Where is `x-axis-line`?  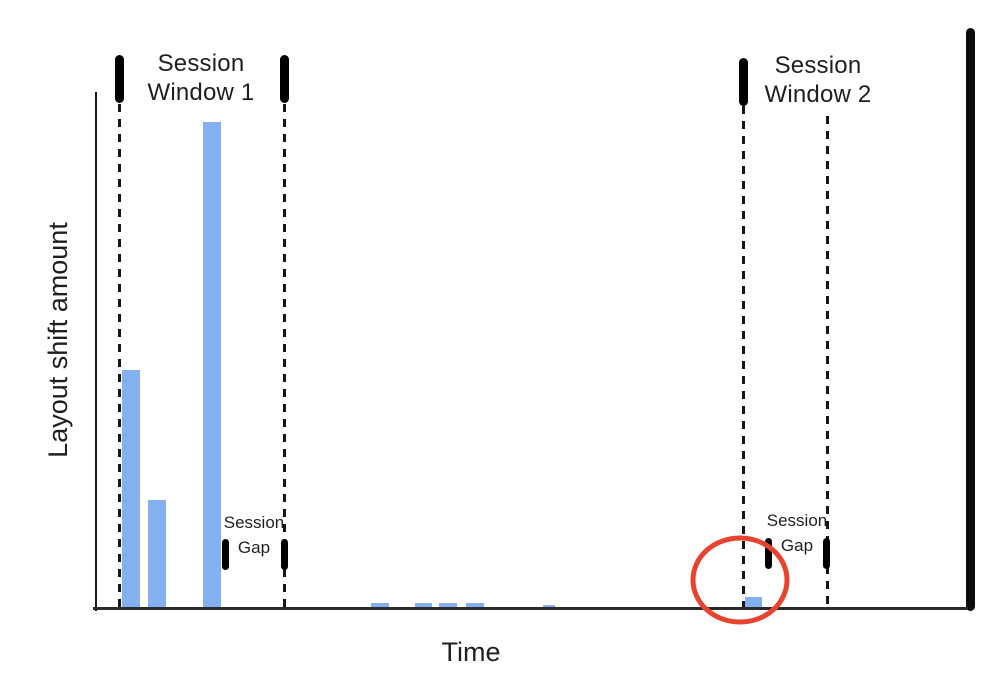 x-axis-line is located at coordinates (530, 608).